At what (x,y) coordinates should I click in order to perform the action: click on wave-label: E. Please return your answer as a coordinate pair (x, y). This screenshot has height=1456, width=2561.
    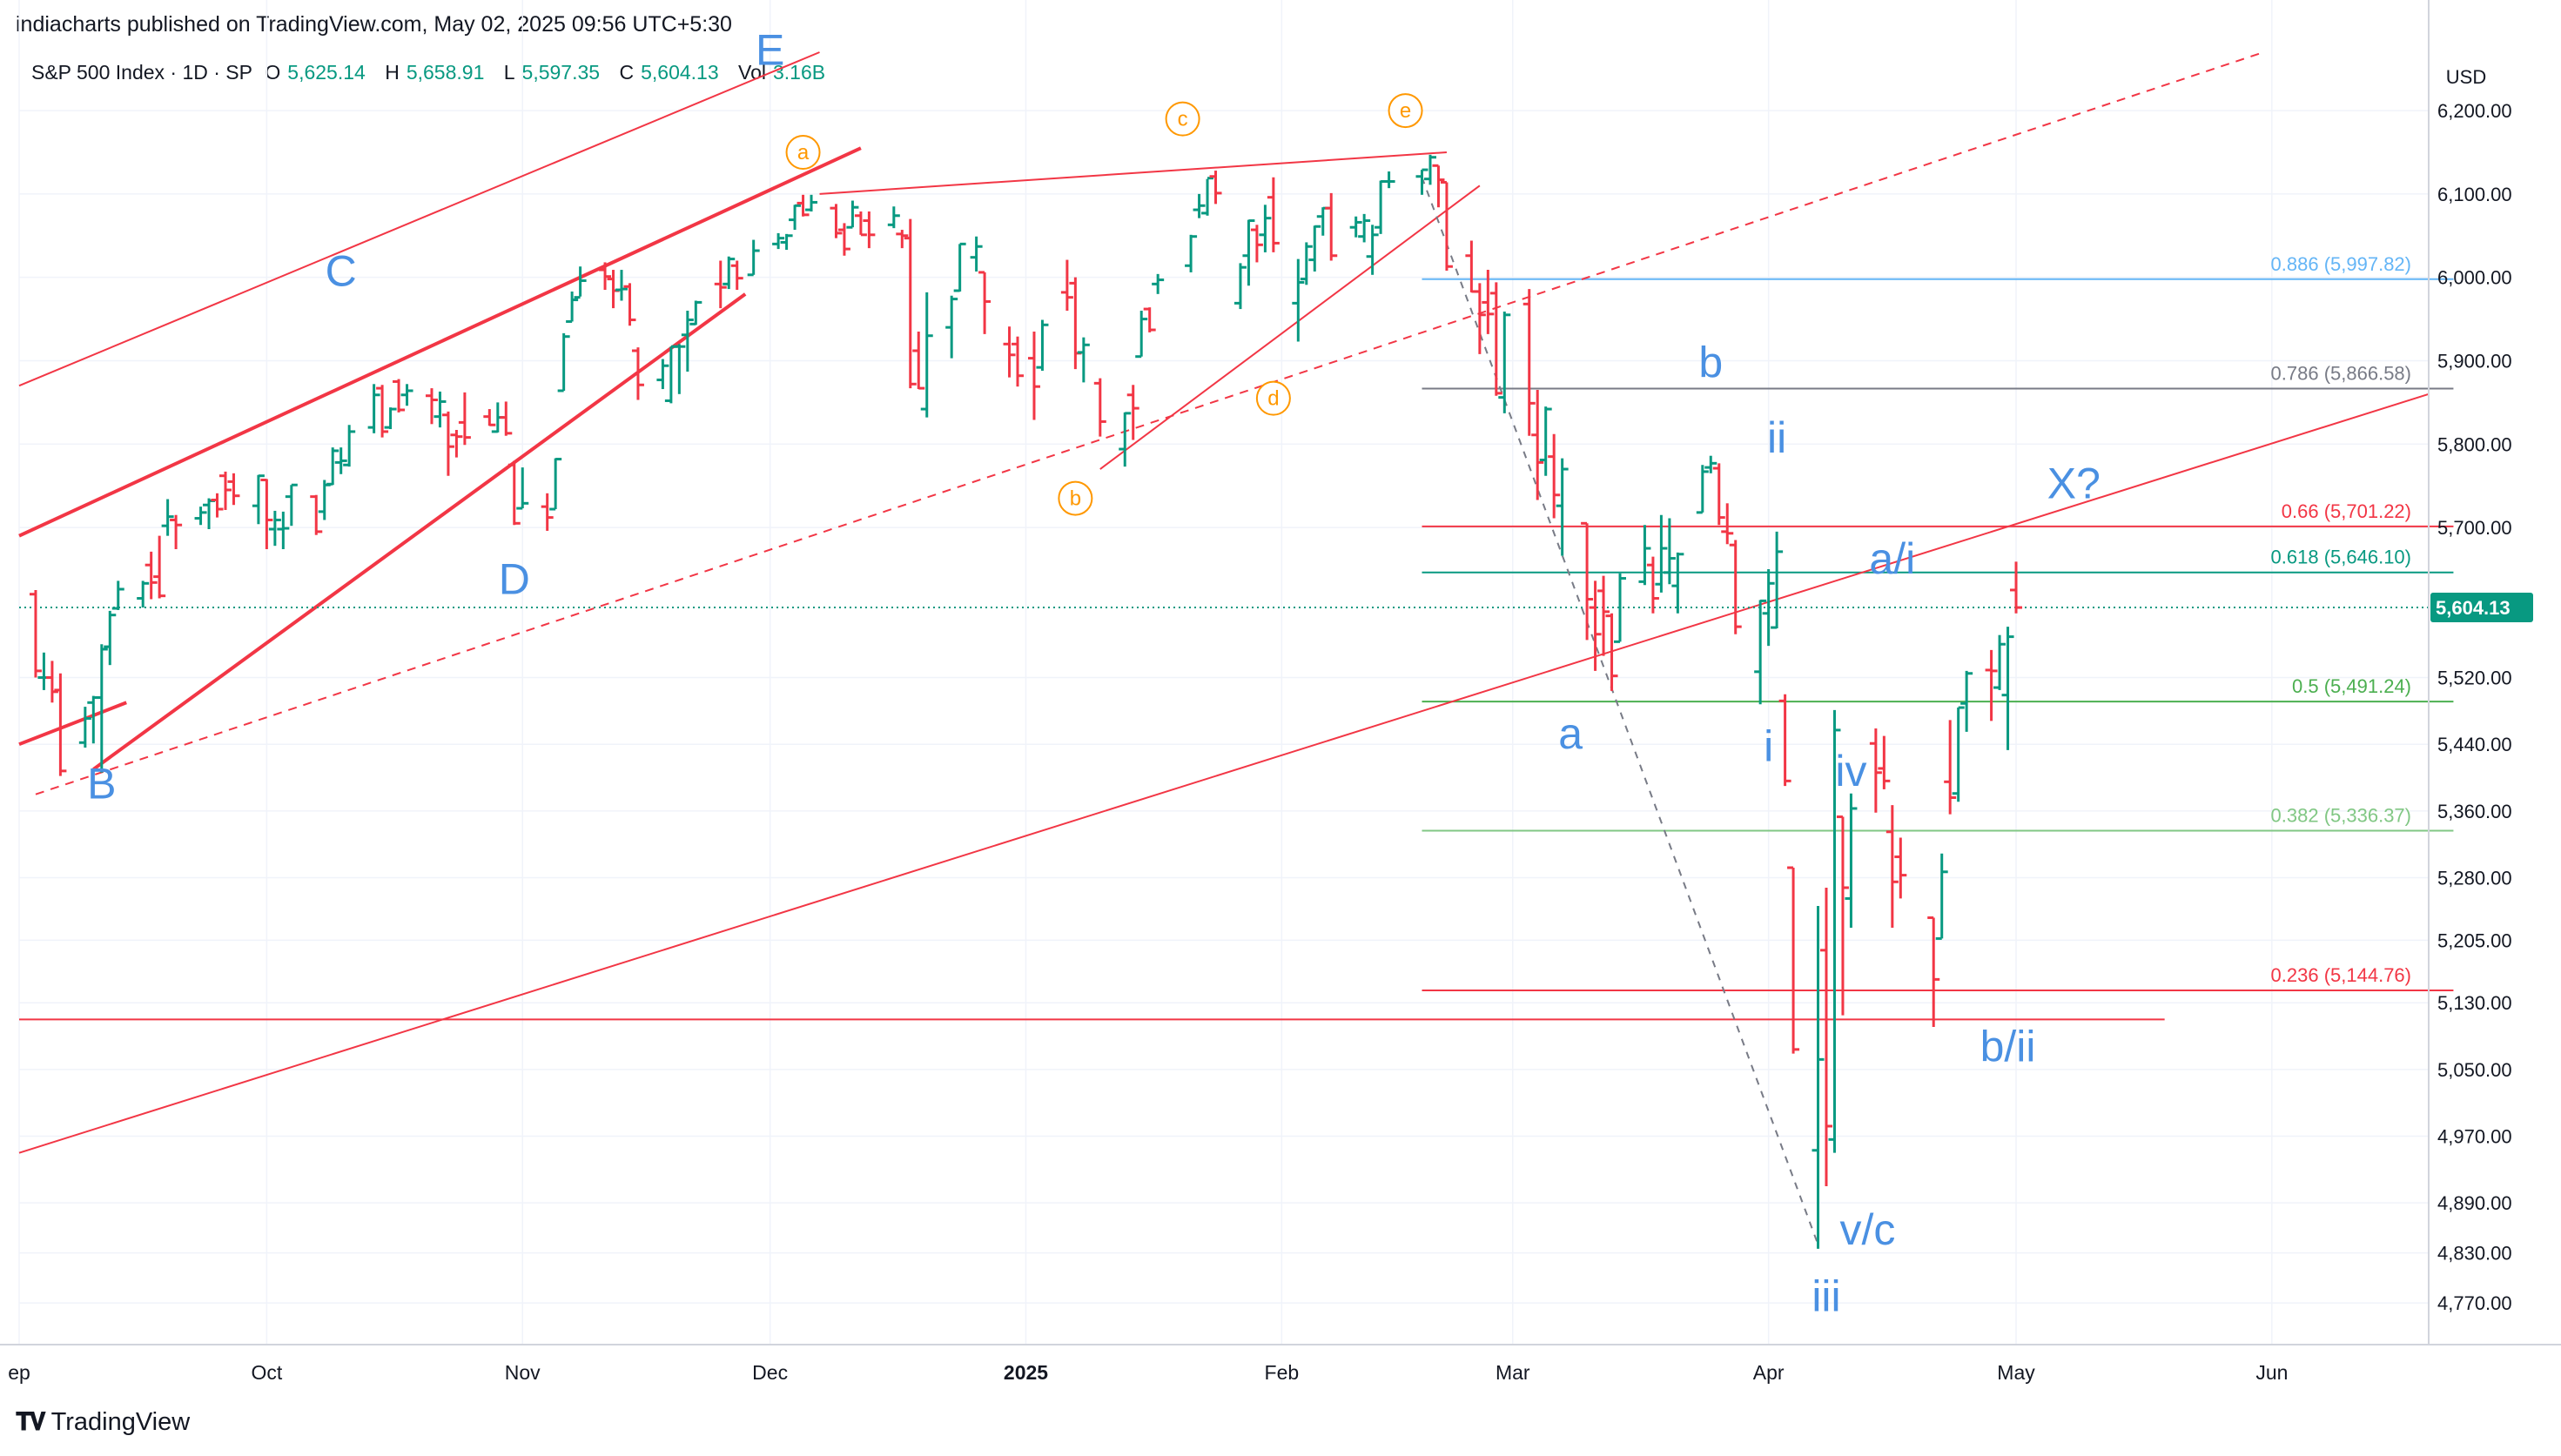
    Looking at the image, I should click on (770, 49).